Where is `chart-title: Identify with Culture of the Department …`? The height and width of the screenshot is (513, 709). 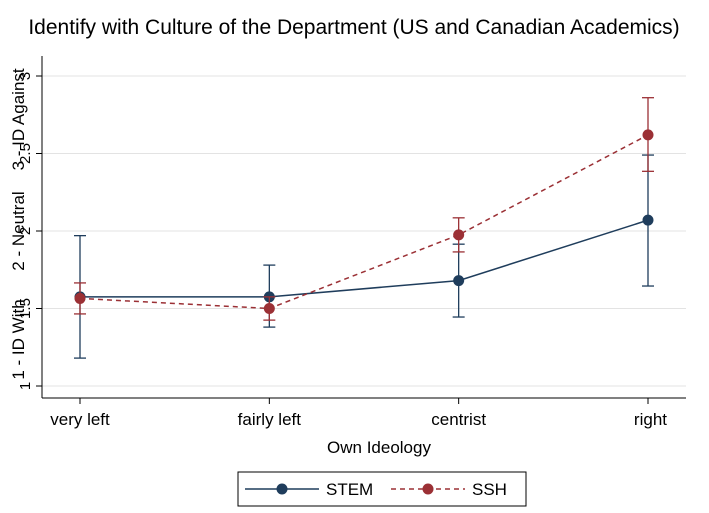 chart-title: Identify with Culture of the Department … is located at coordinates (353, 27).